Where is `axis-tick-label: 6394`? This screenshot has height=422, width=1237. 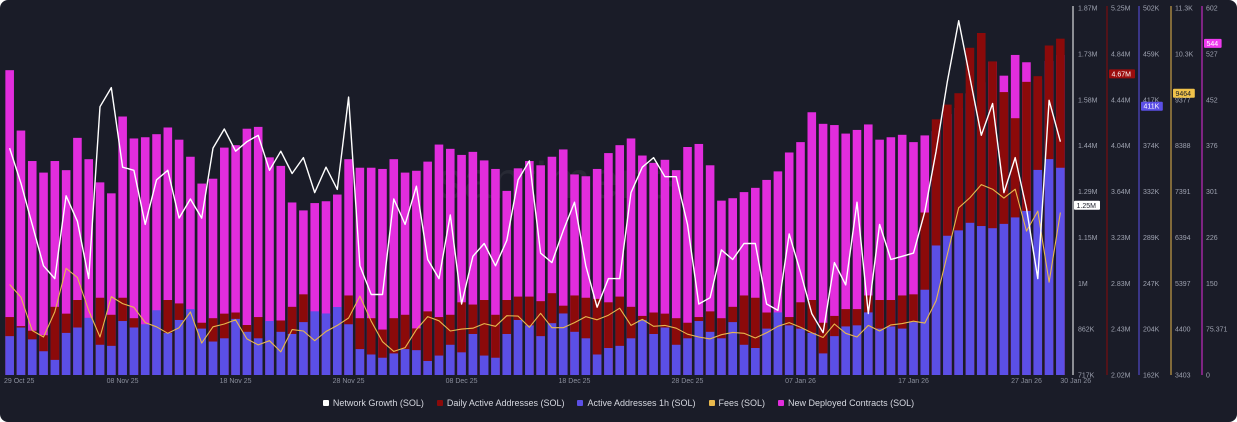 axis-tick-label: 6394 is located at coordinates (1183, 238).